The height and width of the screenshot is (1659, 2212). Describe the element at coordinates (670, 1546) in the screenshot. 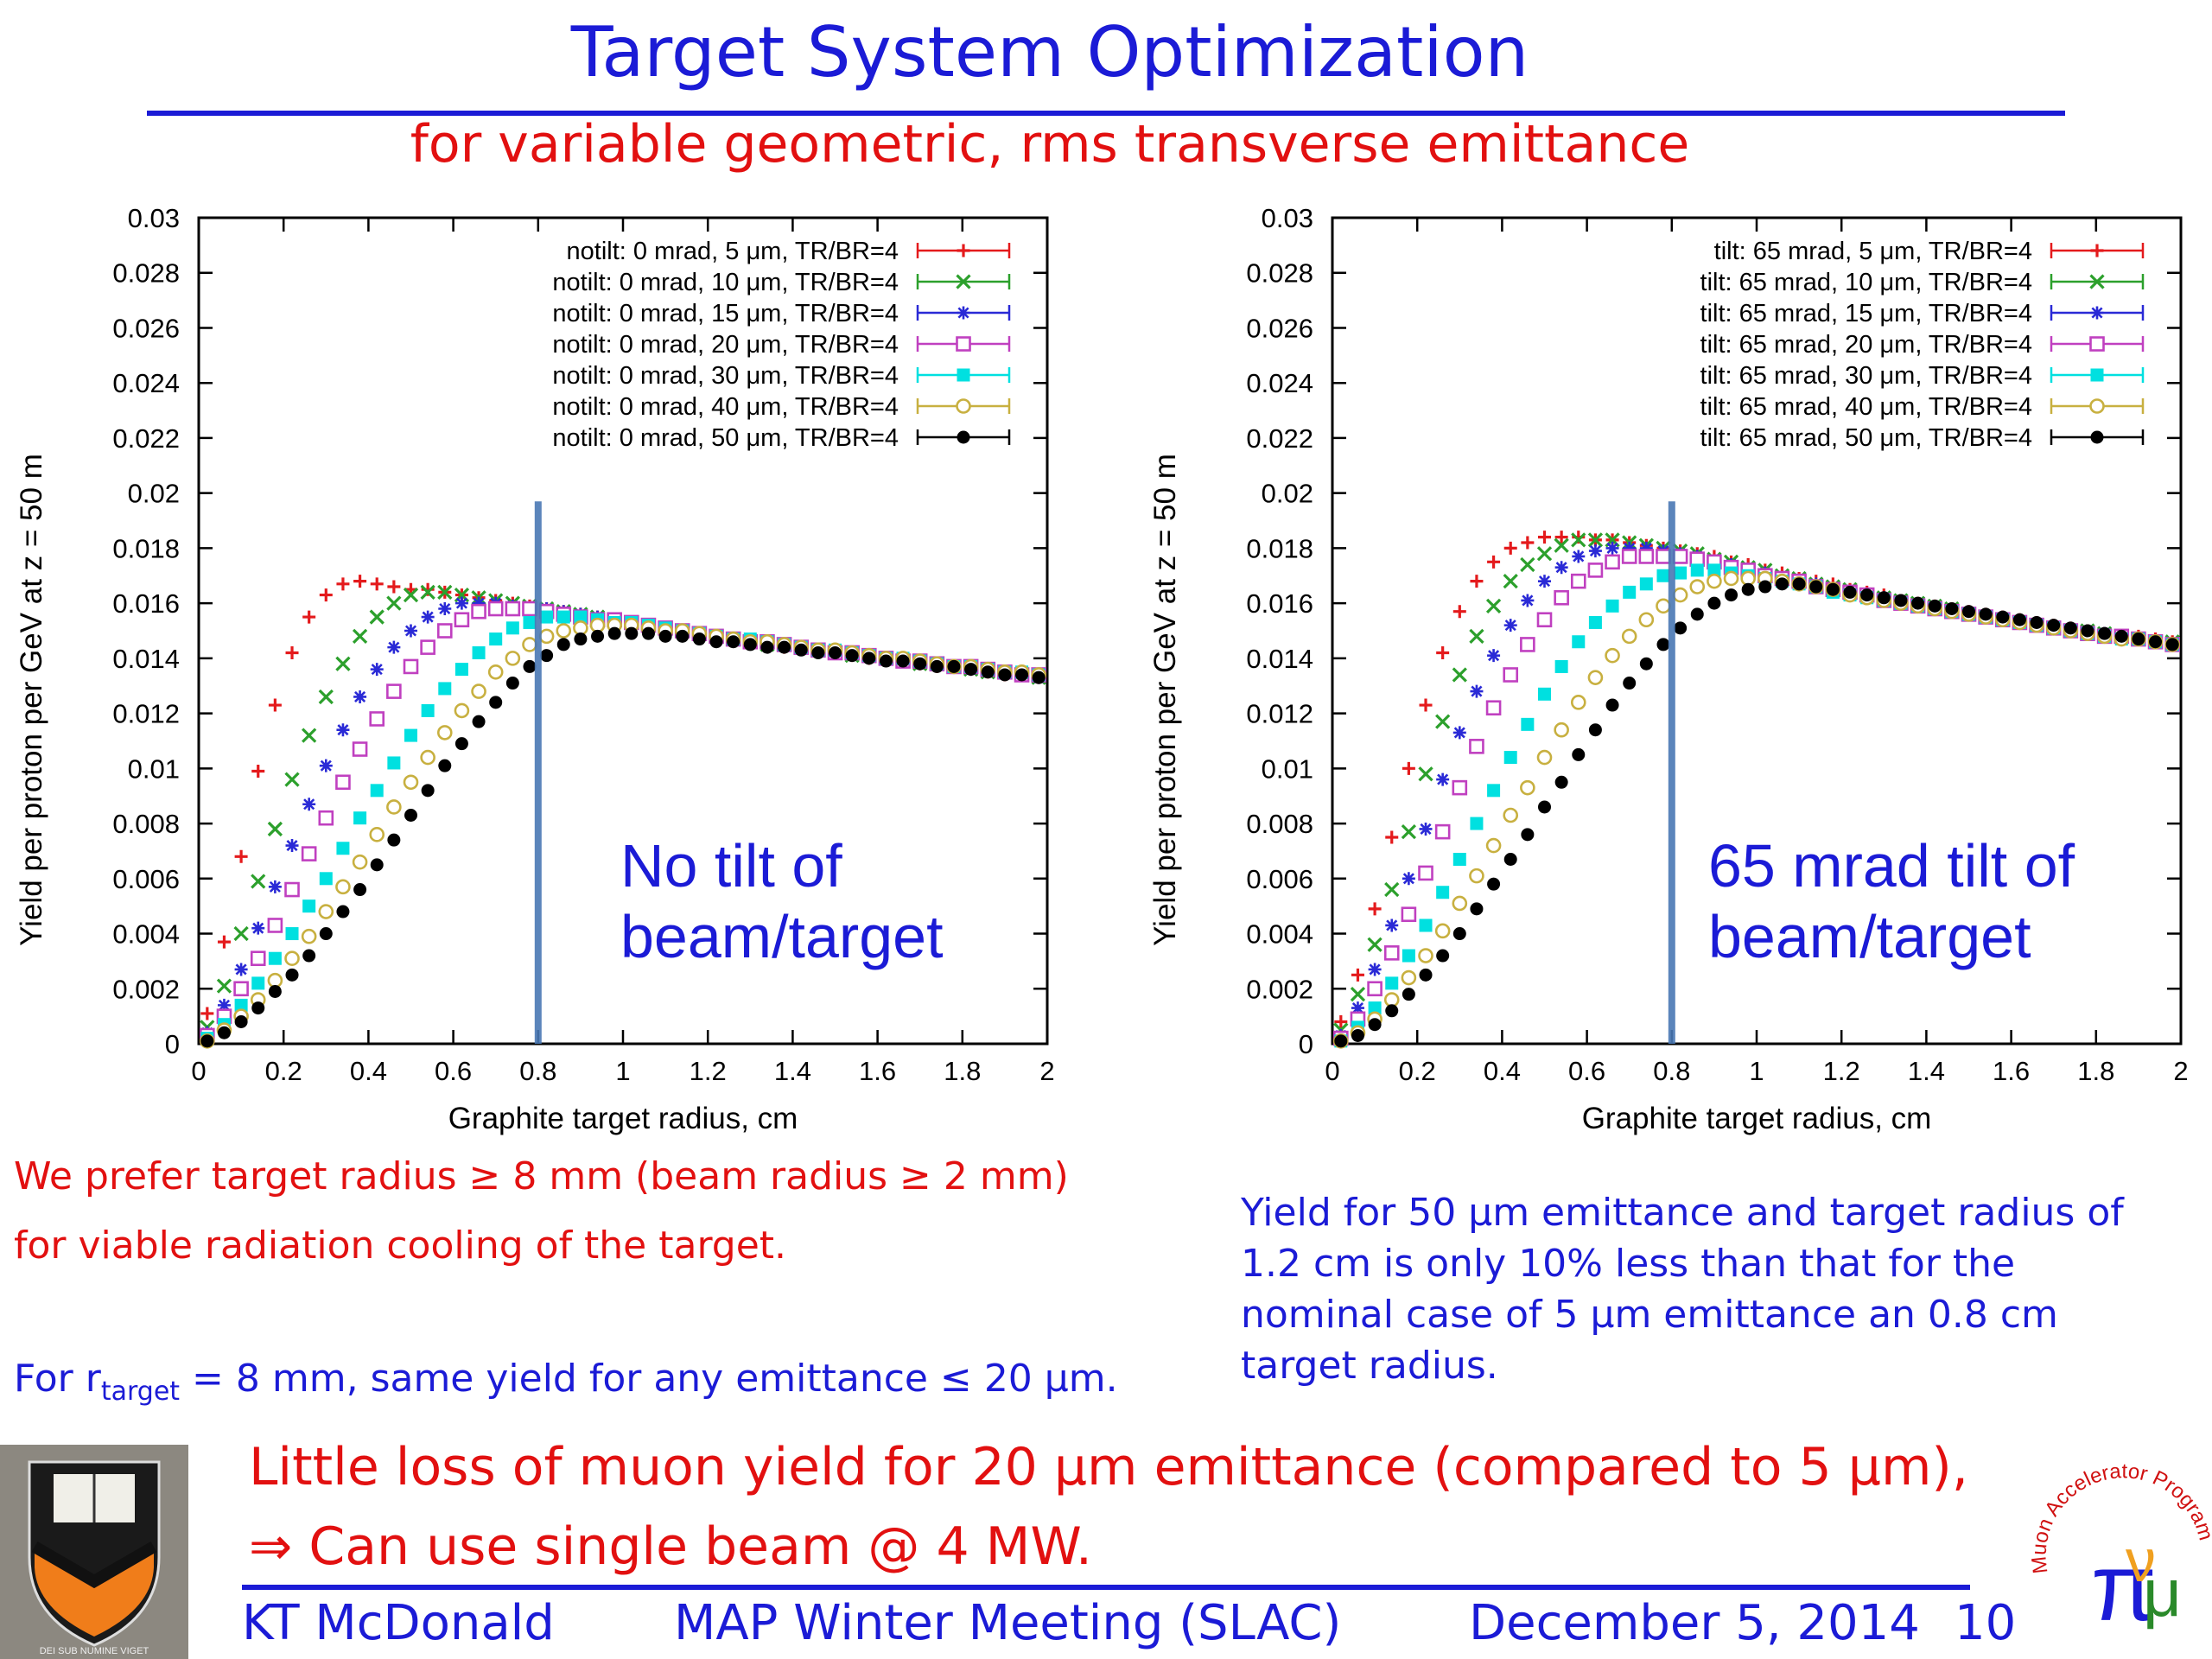

I see `conclusion-line-2: ⇒ Can use single beam @ 4 MW.` at that location.